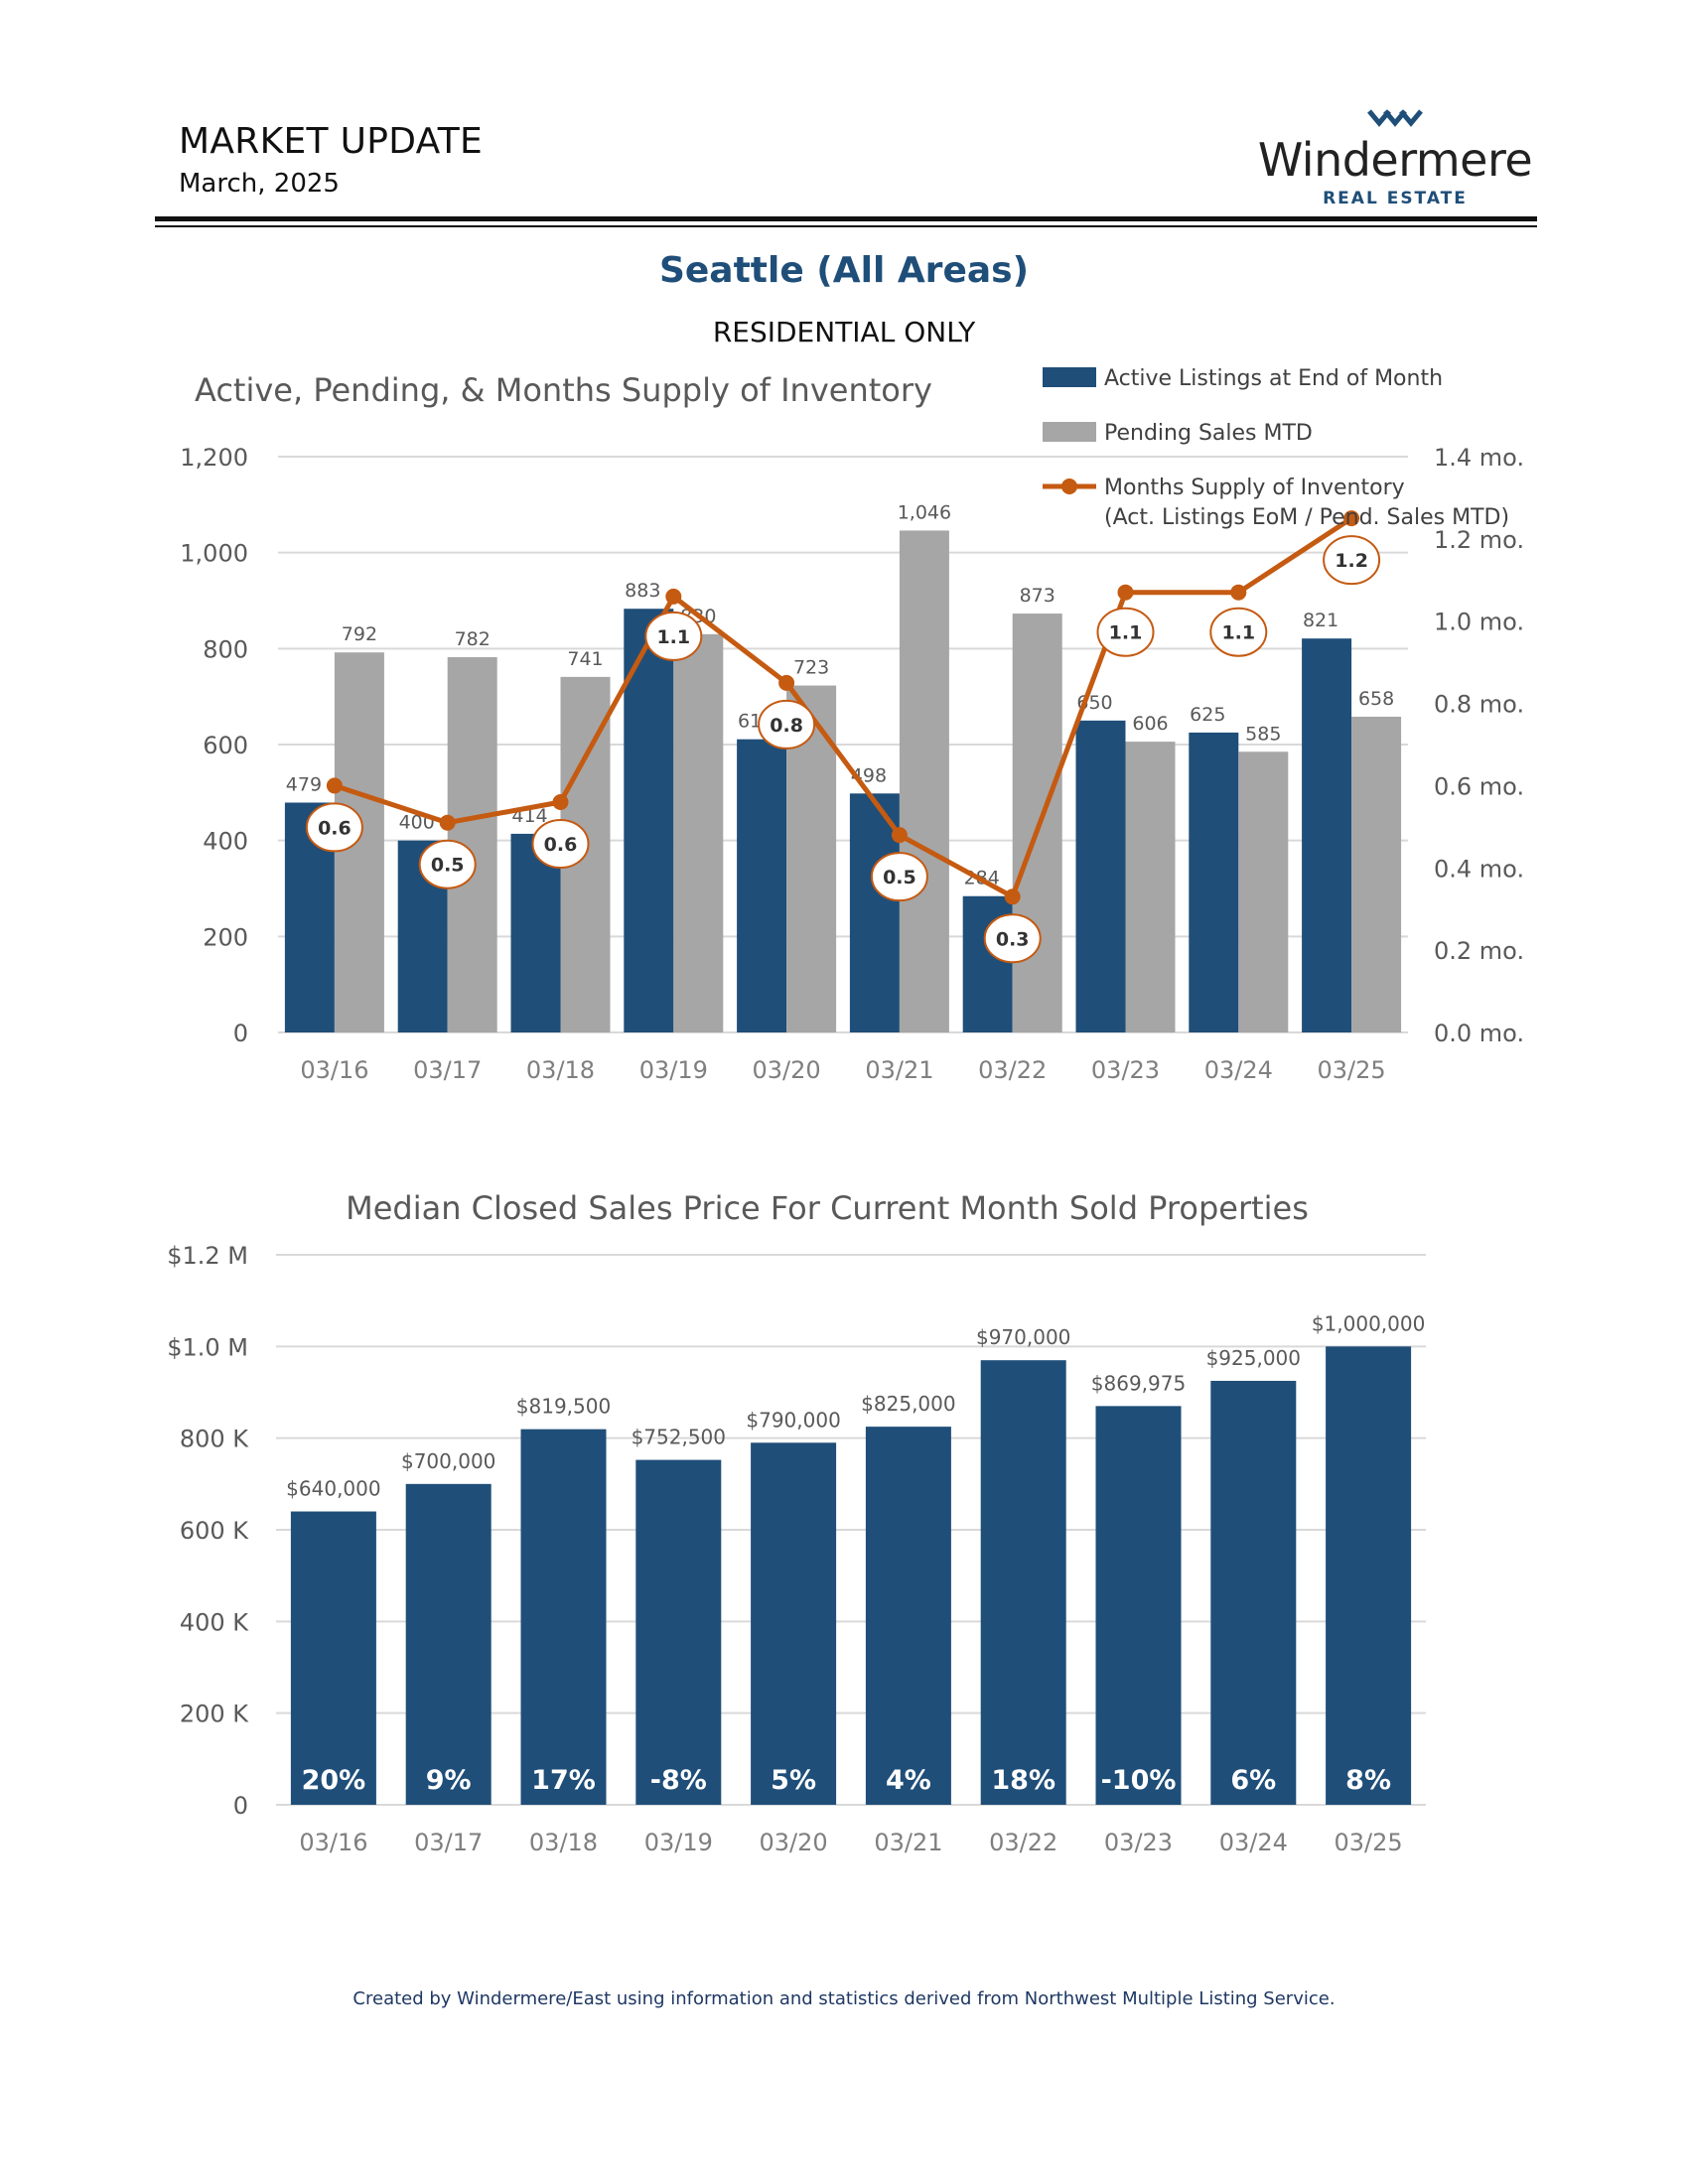 This screenshot has height=2184, width=1688. I want to click on residential-subtitle: RESIDENTIAL ONLY, so click(844, 332).